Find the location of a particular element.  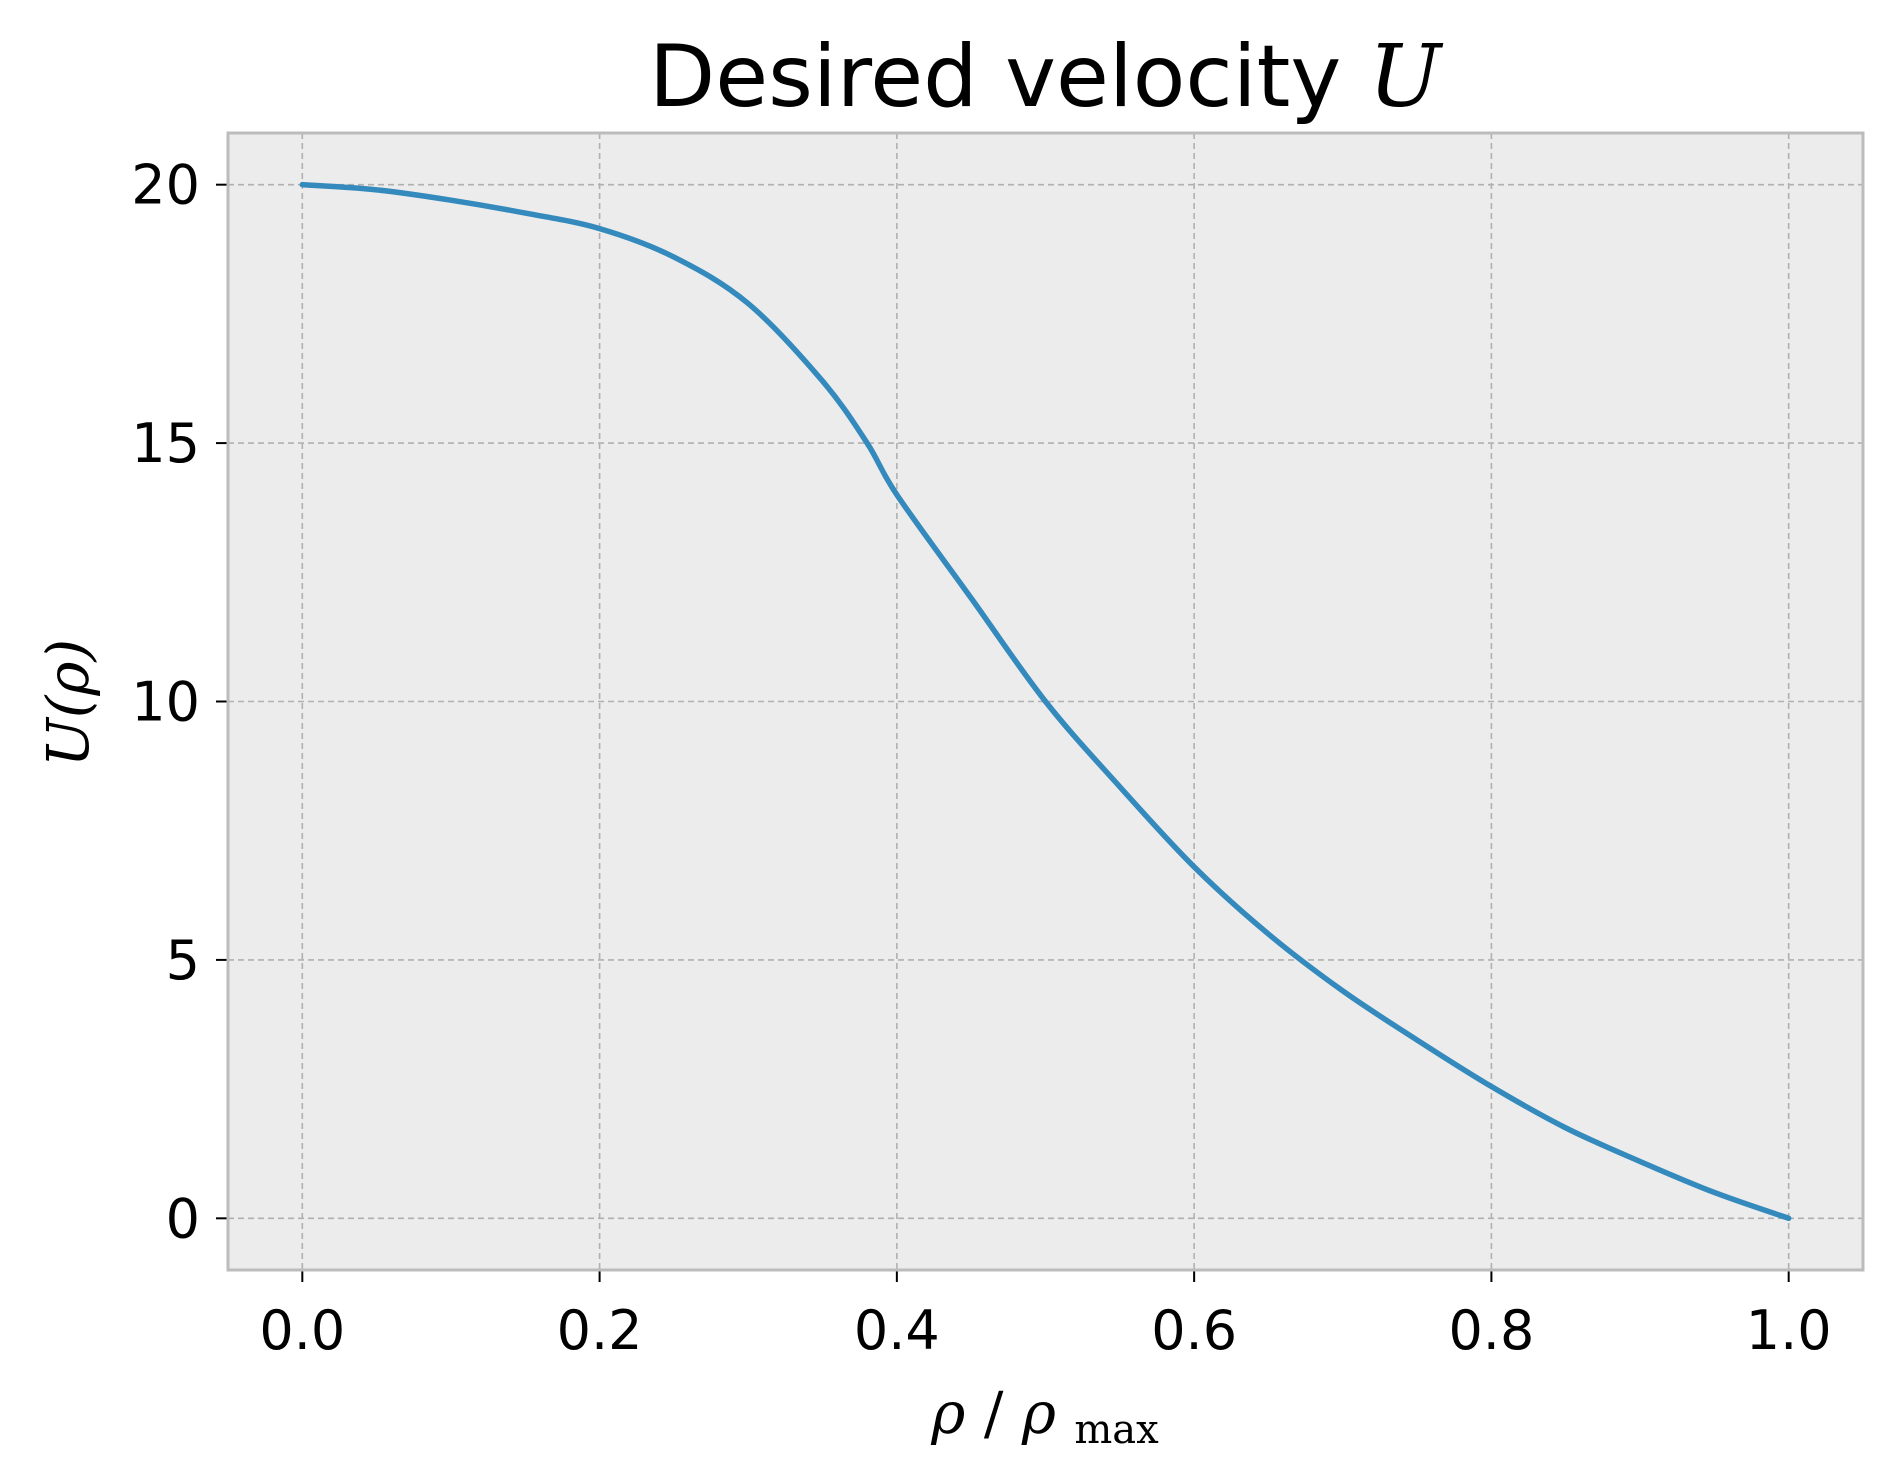

x-tick-labels: 0.0 0.2 0.4 0.6 0.8 1.0 is located at coordinates (1045, 1330).